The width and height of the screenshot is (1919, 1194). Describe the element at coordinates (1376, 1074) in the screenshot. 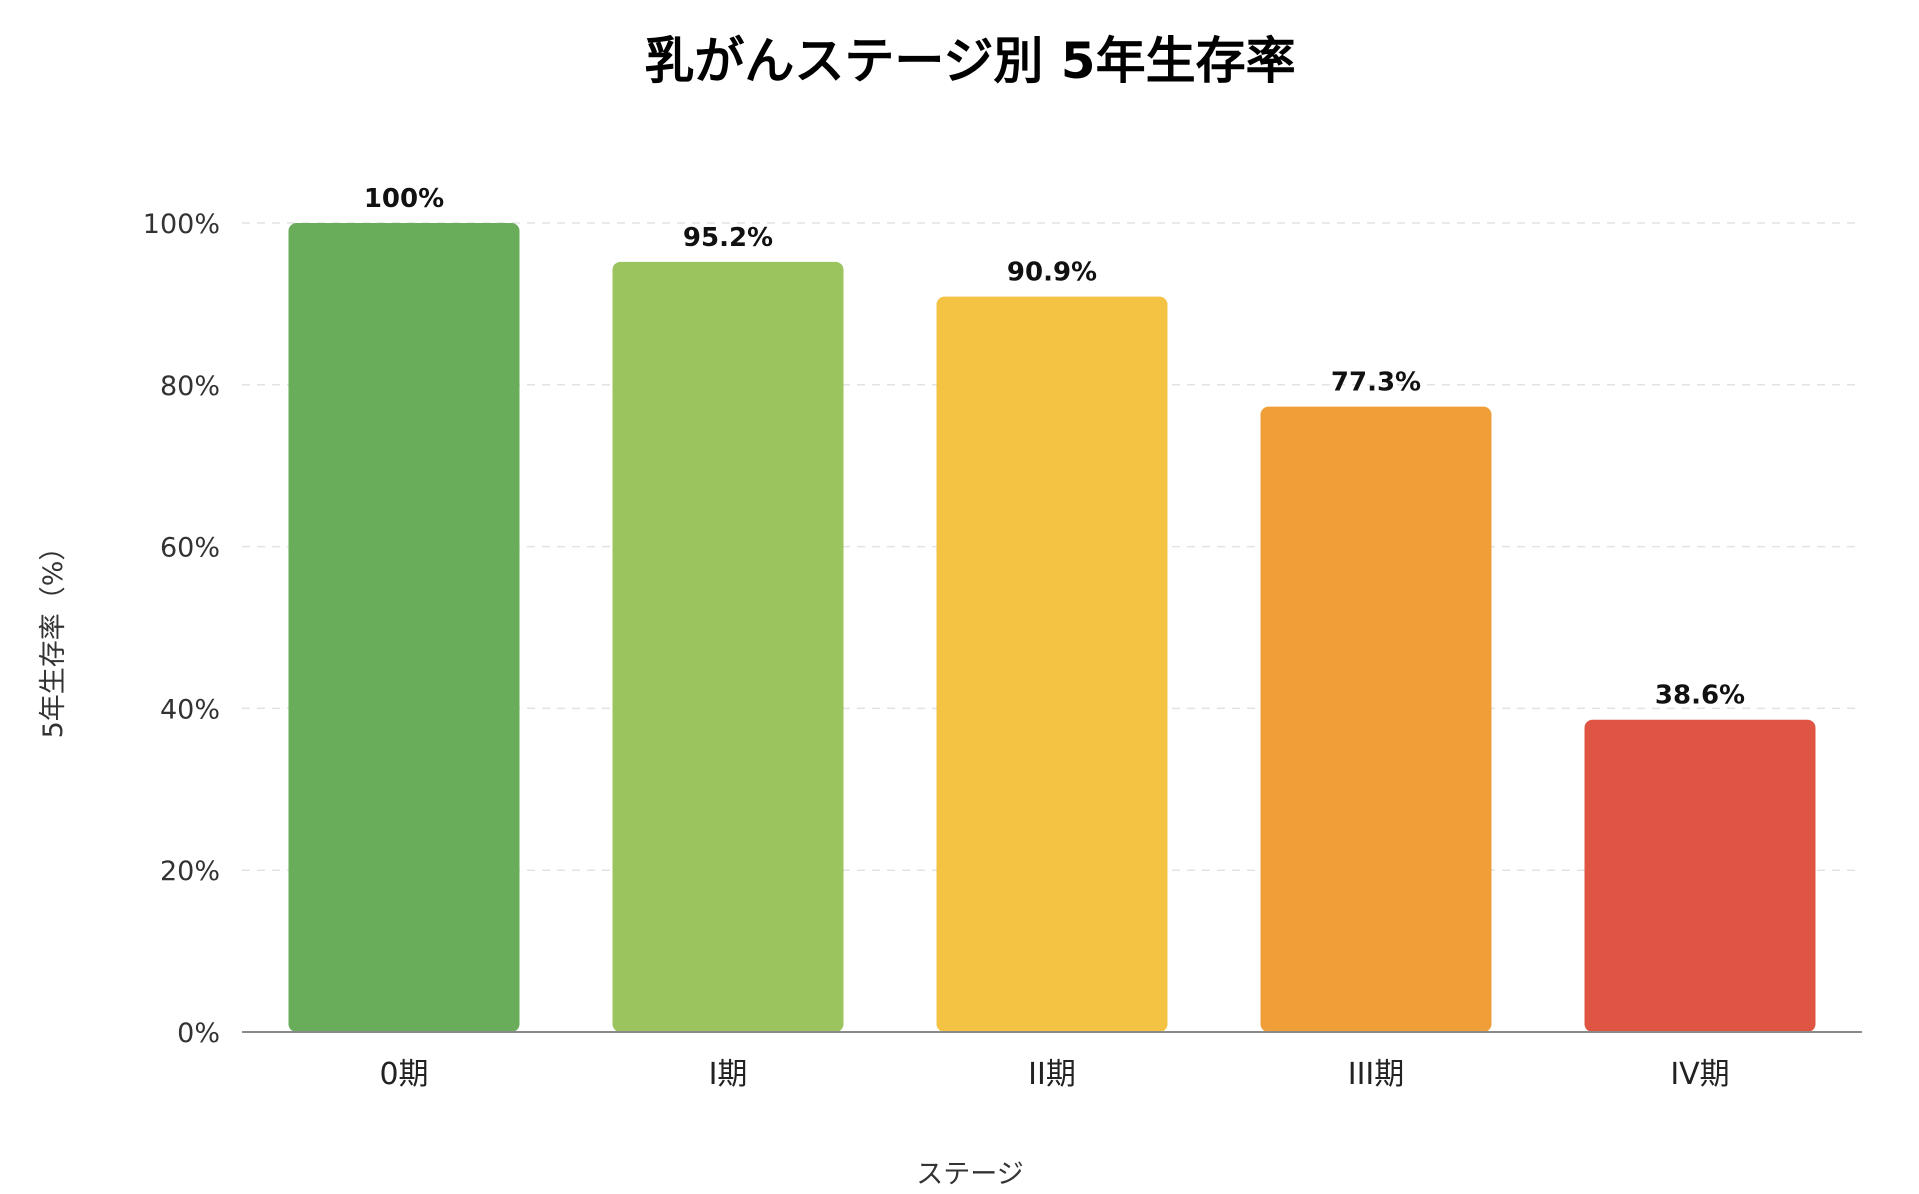

I see `x-category-label: III期` at that location.